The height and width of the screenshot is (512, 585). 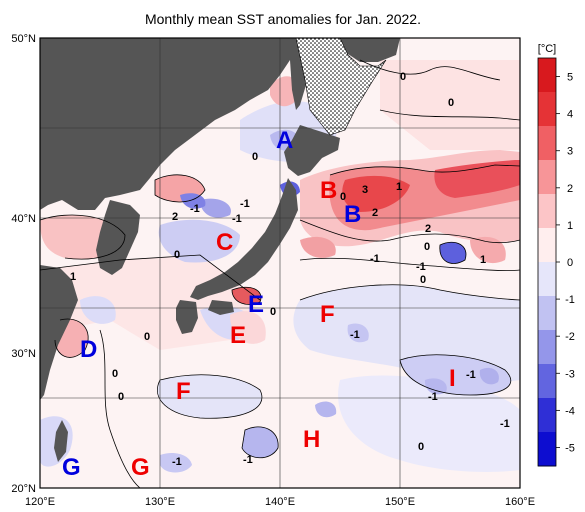 I want to click on region-label-a: A, so click(x=284, y=140).